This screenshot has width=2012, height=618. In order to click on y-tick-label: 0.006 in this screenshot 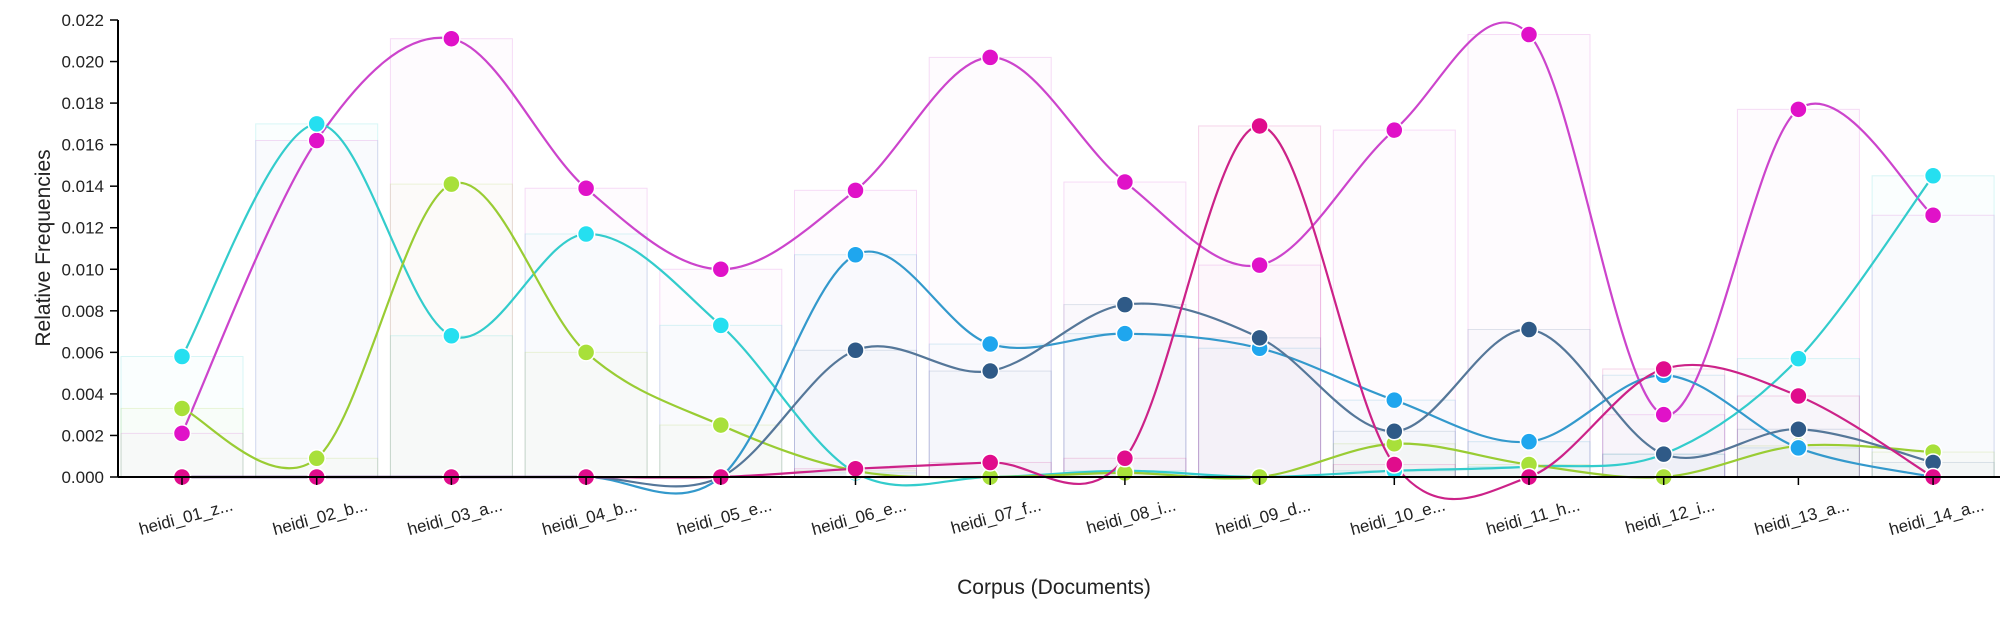, I will do `click(82, 352)`.